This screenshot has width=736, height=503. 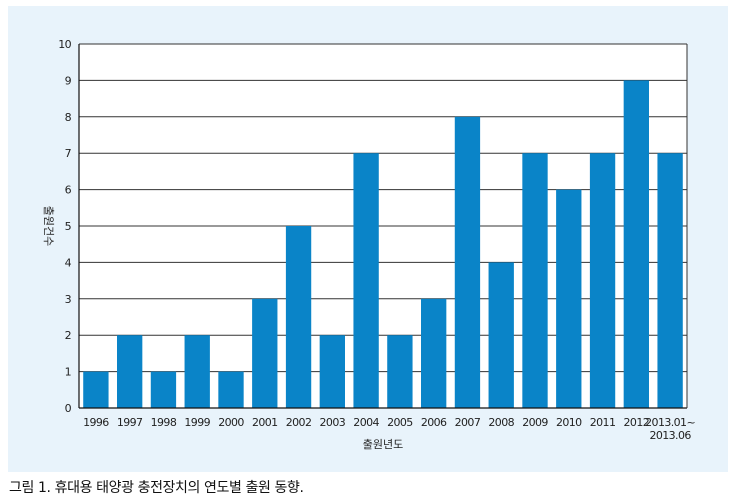 I want to click on y-tick-label: 8, so click(x=68, y=117).